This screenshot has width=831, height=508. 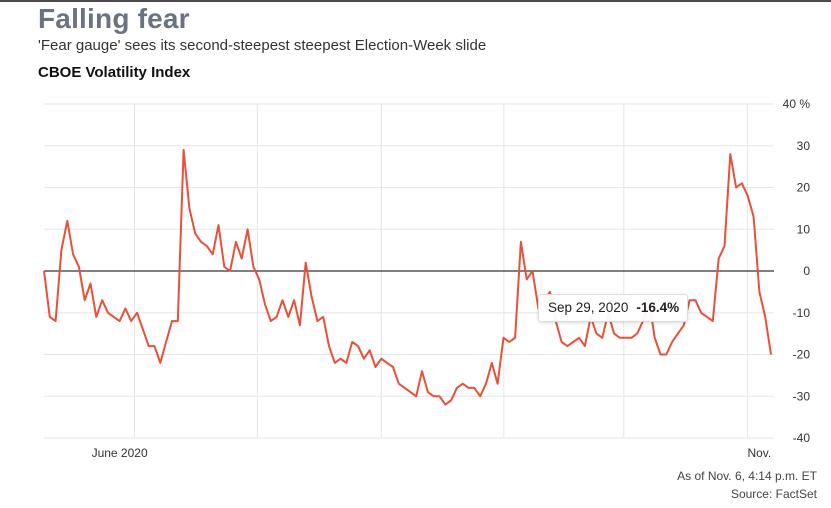 What do you see at coordinates (114, 18) in the screenshot?
I see `page-title: Falling fear` at bounding box center [114, 18].